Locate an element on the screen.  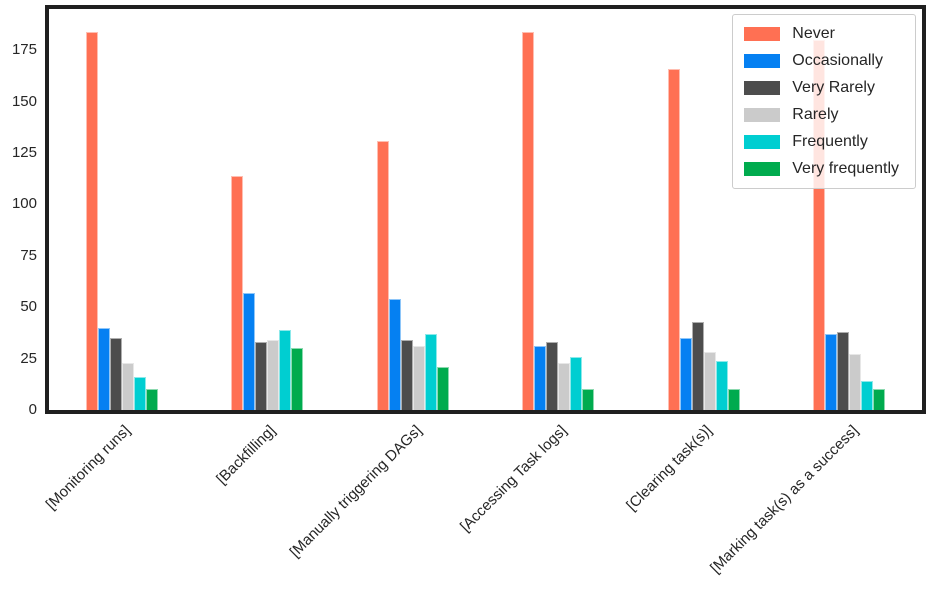
x-tick-label: [Marking task(s) as a success] is located at coordinates (784, 499).